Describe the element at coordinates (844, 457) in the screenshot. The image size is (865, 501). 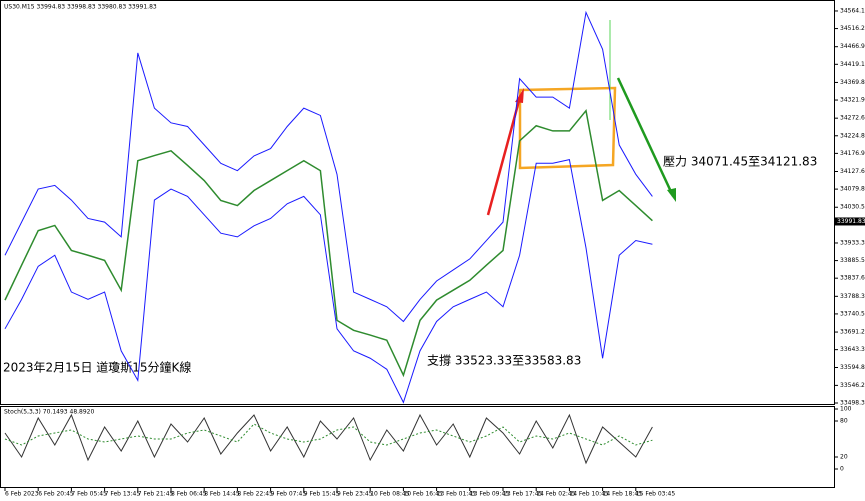
I see `y-tick-label: 20` at that location.